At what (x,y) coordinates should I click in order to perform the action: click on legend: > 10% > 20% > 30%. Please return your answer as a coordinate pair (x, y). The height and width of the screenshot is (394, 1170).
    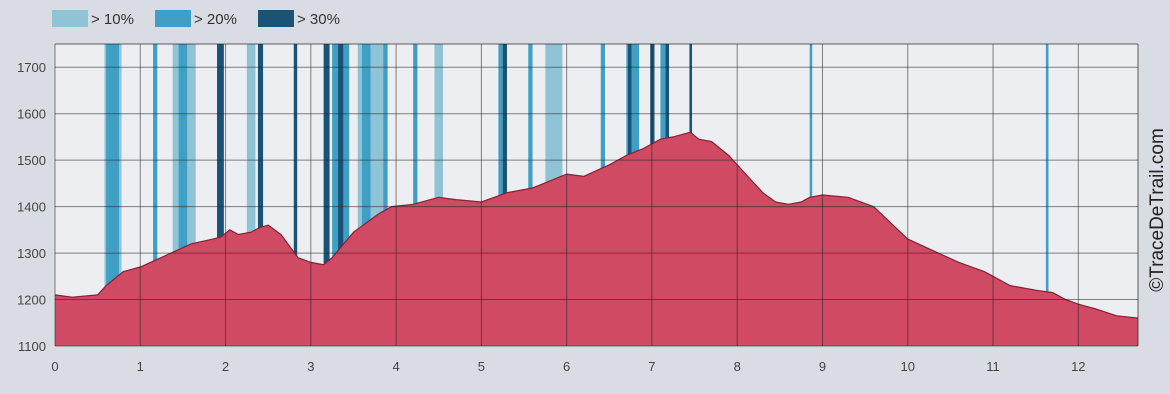
    Looking at the image, I should click on (196, 19).